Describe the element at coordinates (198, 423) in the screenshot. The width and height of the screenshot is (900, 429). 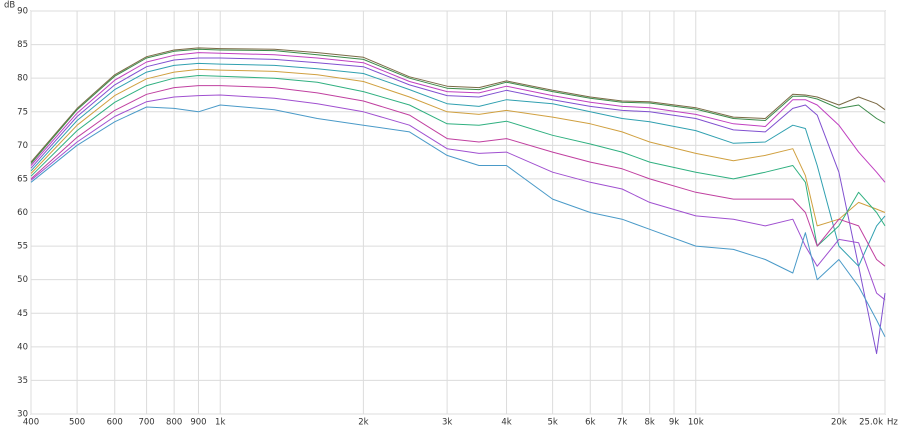
I see `x-tick-label: 900` at that location.